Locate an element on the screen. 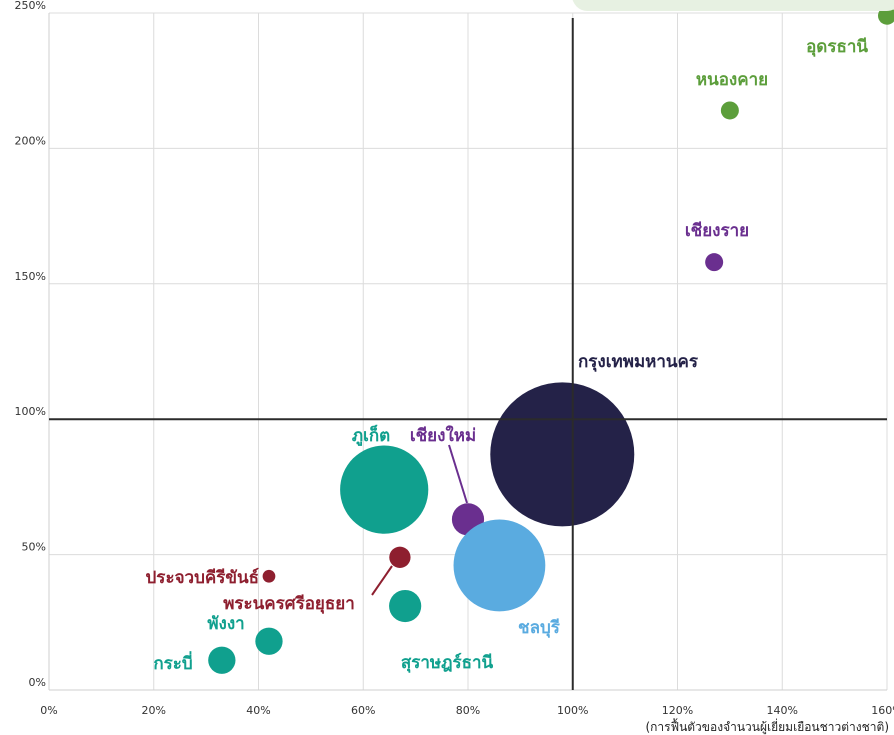 Image resolution: width=894 pixels, height=735 pixels. bubble-label: ภูเก็ต is located at coordinates (371, 435).